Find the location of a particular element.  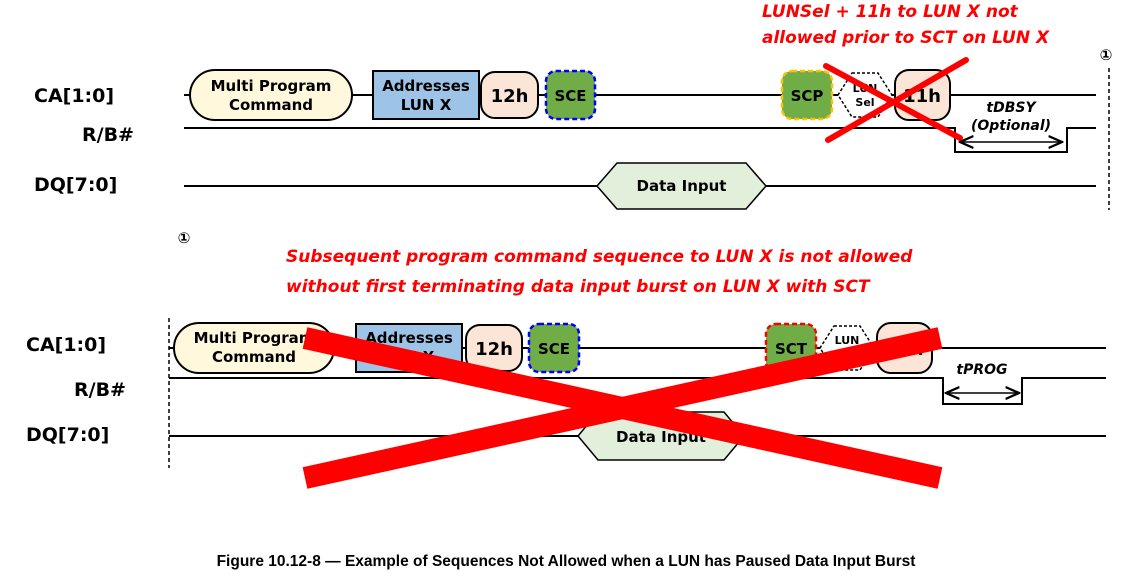

top-optional-label: (Optional) is located at coordinates (1011, 126).